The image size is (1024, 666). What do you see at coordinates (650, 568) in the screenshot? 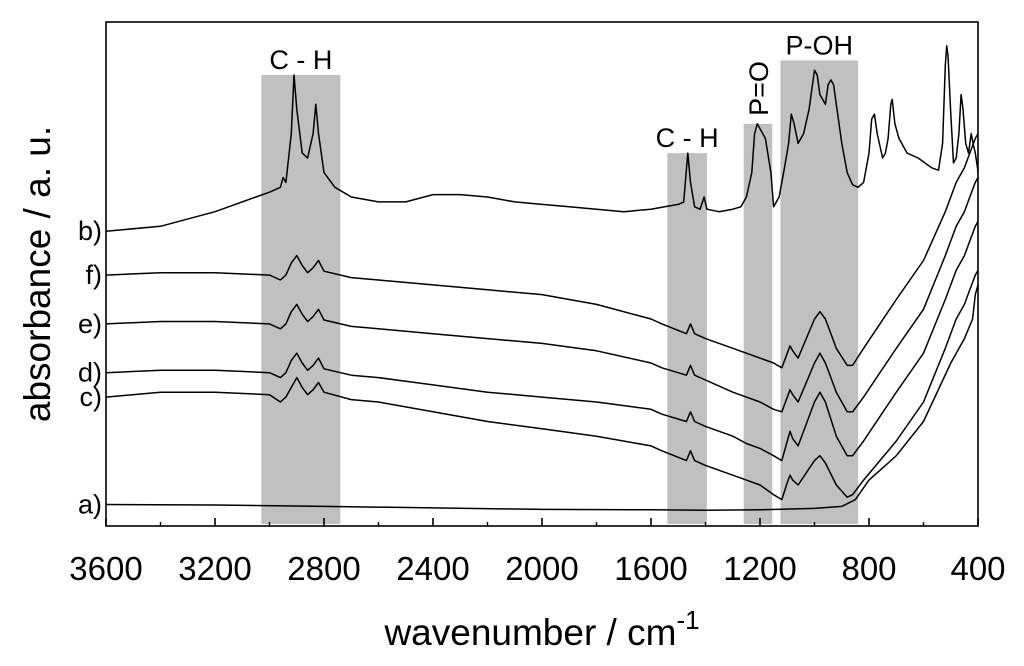
I see `x-tick-label-5: 1600` at bounding box center [650, 568].